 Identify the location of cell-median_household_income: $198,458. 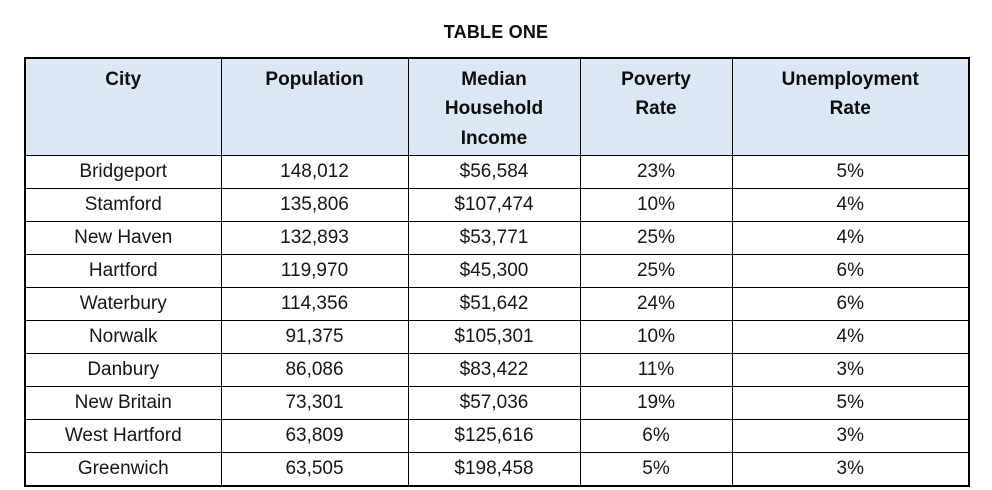
(494, 469).